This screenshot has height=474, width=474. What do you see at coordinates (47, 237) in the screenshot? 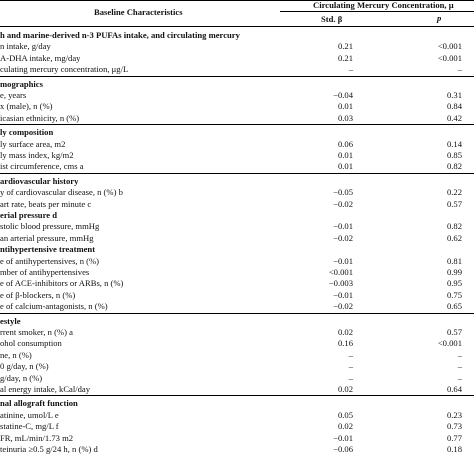
I see `row-label: an arterial pressure, mmHg` at bounding box center [47, 237].